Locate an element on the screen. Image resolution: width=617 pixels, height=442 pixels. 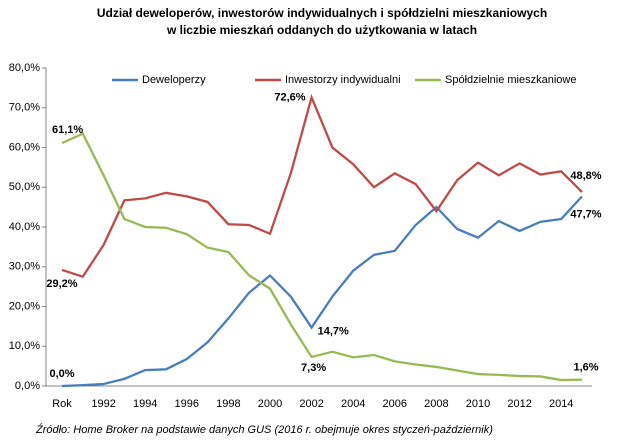
x-tick-label: 1994 is located at coordinates (145, 404).